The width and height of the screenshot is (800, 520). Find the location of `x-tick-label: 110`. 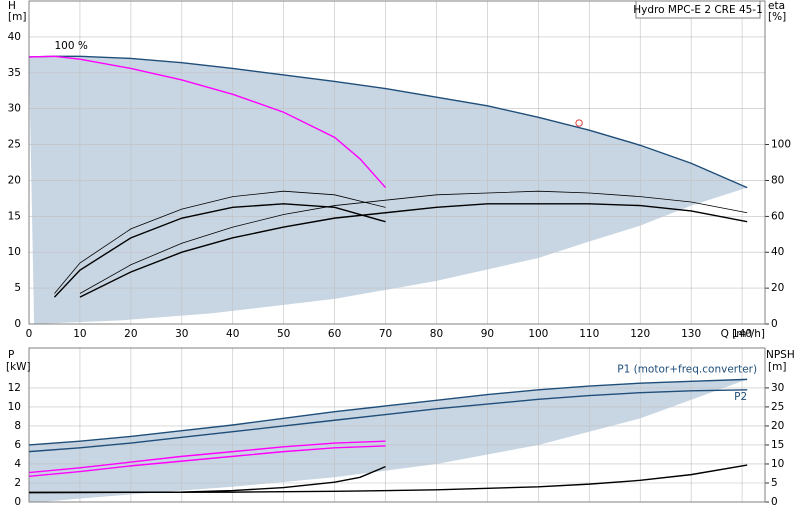

x-tick-label: 110 is located at coordinates (589, 334).